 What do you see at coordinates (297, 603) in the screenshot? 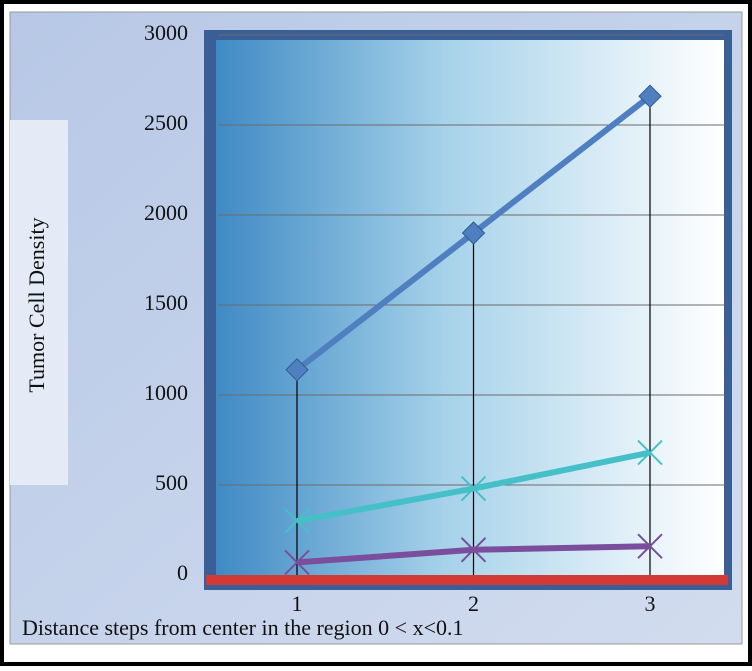
I see `x-tick-label: 1` at bounding box center [297, 603].